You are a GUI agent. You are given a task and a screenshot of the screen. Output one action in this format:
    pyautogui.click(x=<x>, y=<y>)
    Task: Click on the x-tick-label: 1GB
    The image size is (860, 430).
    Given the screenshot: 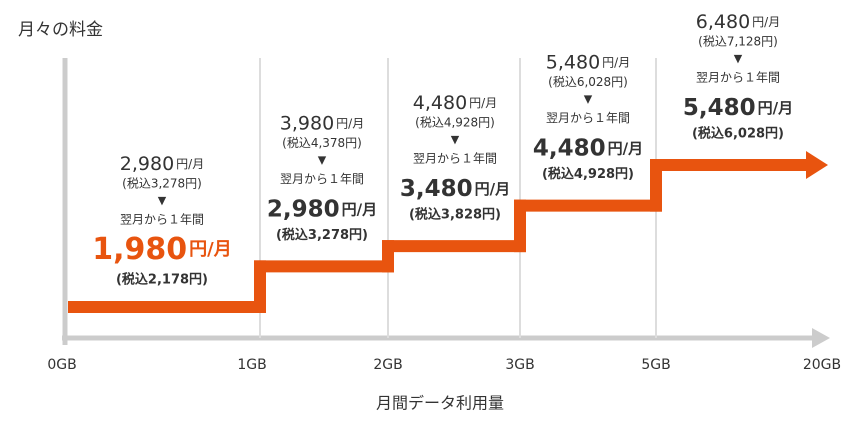 What is the action you would take?
    pyautogui.click(x=251, y=365)
    